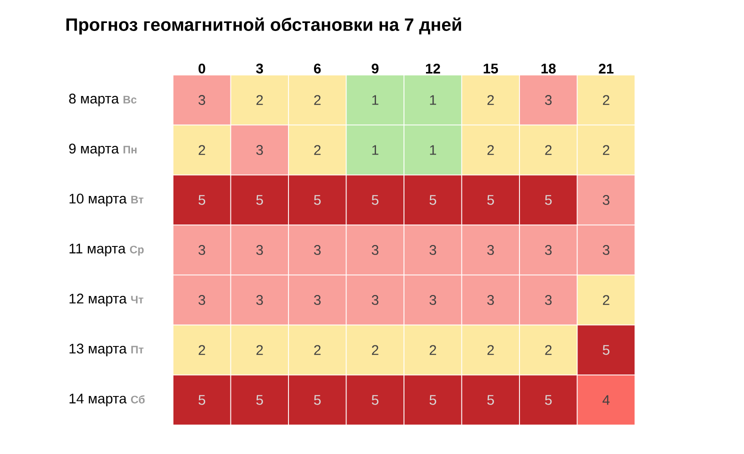 The height and width of the screenshot is (454, 744). Describe the element at coordinates (137, 200) in the screenshot. I see `y2-tick-label: Вт` at that location.